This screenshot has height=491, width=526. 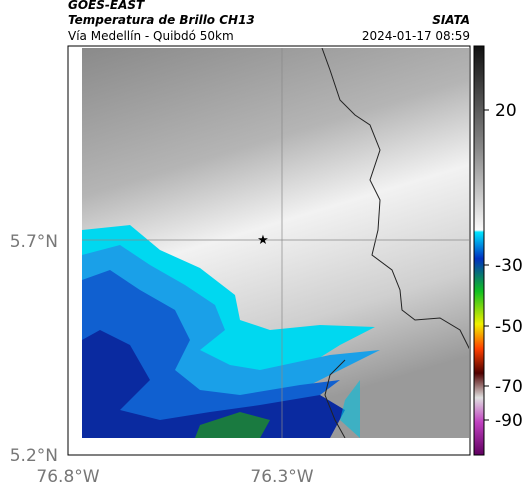 I want to click on colorbar: 20 -30 -50 -70 -90, so click(x=498, y=250).